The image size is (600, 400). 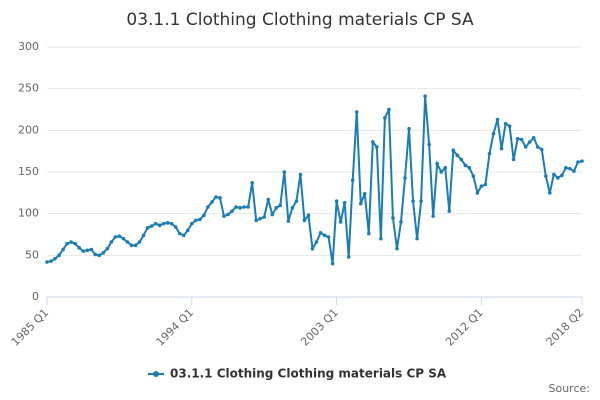 What do you see at coordinates (35, 296) in the screenshot?
I see `y-tick-label: 0` at bounding box center [35, 296].